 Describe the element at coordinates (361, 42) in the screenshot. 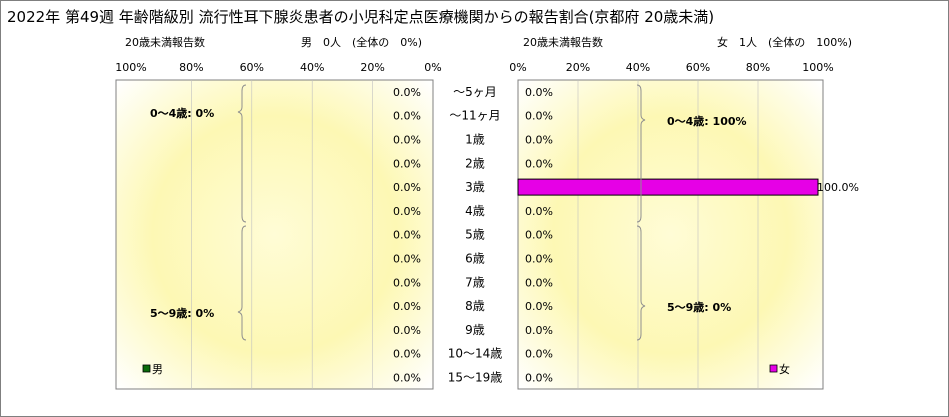

I see `left-summary: 男 0人 (全体の 0%)` at that location.